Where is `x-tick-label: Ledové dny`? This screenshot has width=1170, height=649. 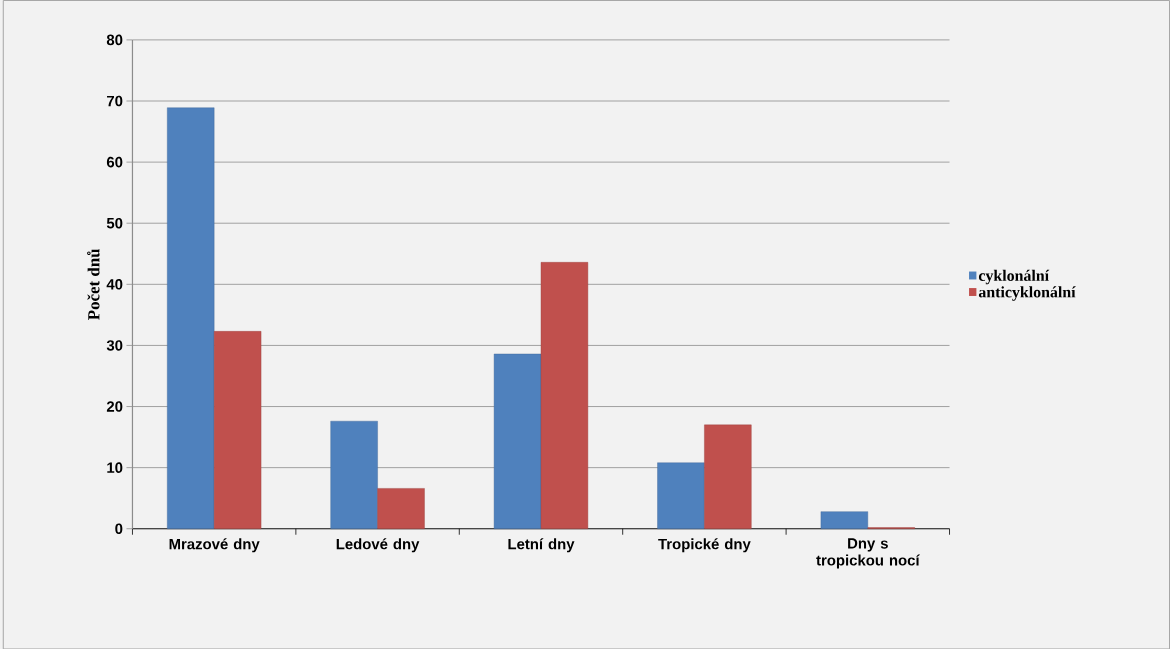
x-tick-label: Ledové dny is located at coordinates (378, 545).